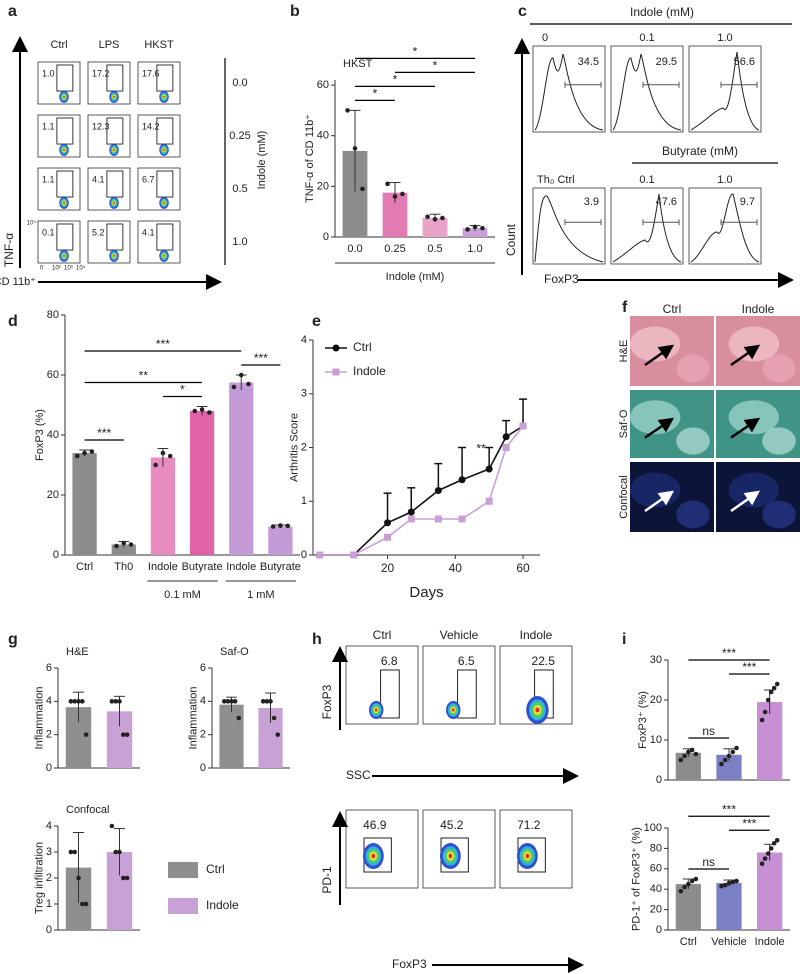  Describe the element at coordinates (151, 126) in the screenshot. I see `gate-value: 14.2` at that location.